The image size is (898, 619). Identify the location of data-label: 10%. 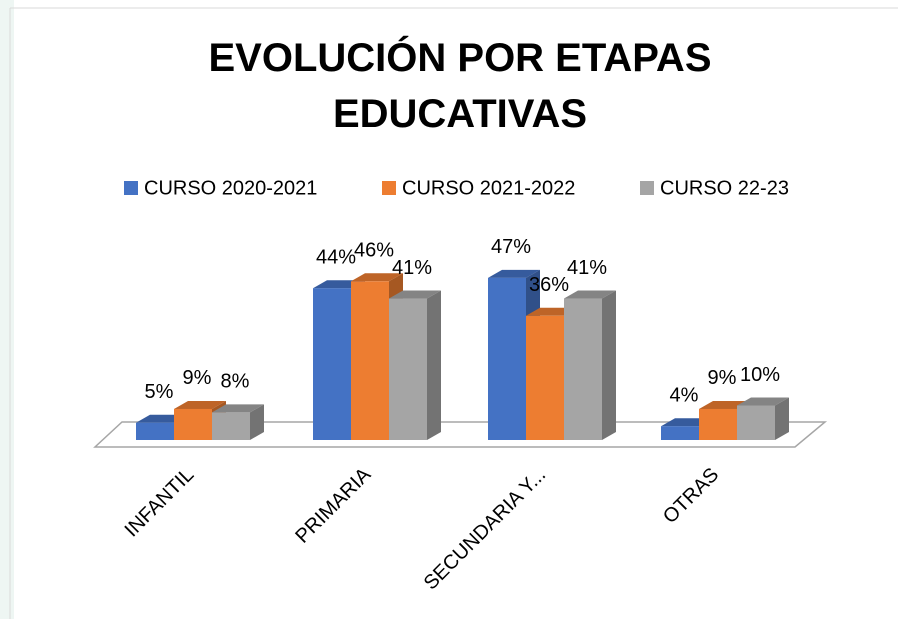
(760, 375).